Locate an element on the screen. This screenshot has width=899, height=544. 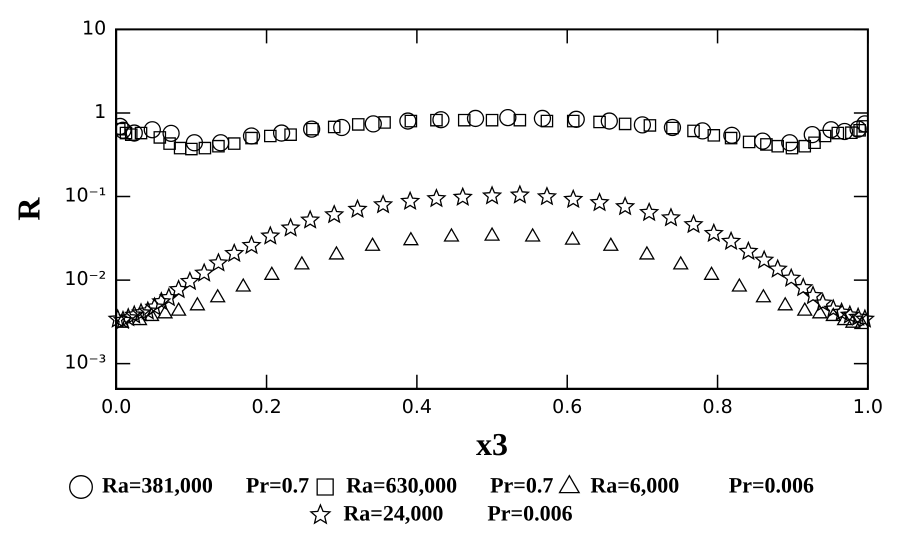
x-tick-label: 0.0 is located at coordinates (116, 407).